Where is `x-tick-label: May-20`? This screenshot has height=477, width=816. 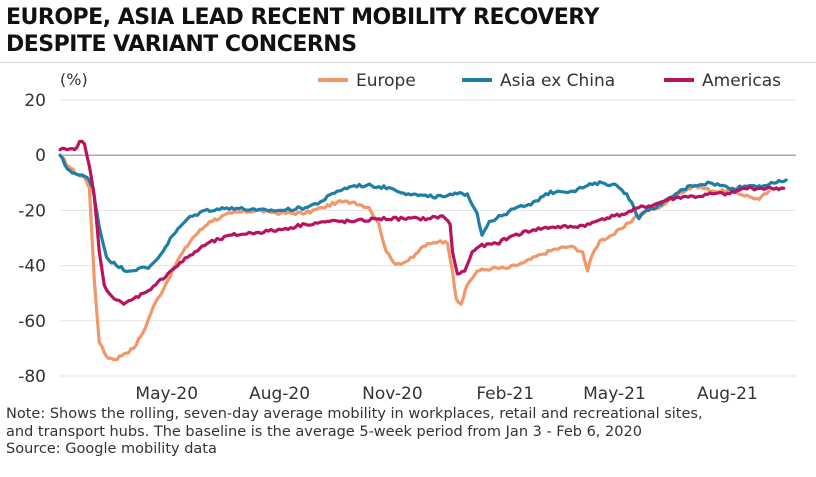
x-tick-label: May-20 is located at coordinates (166, 394).